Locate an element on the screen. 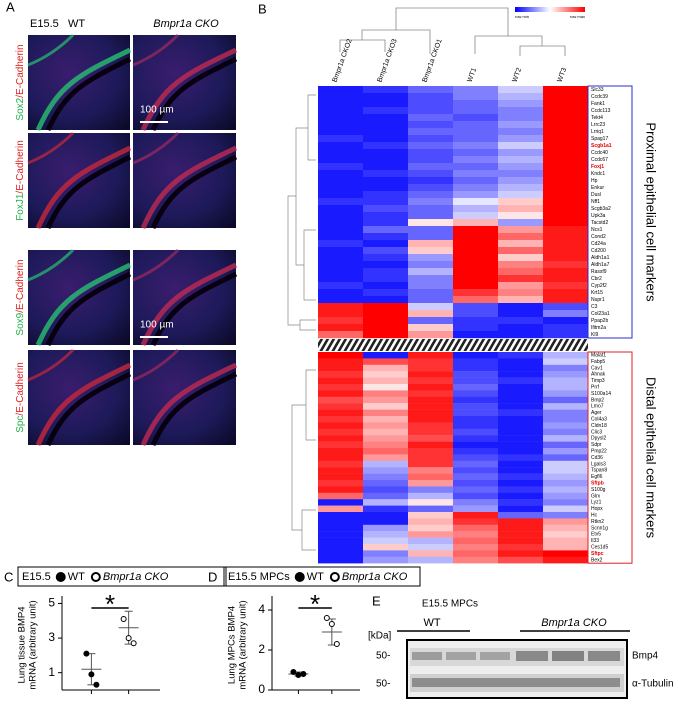  gene-label: C3 is located at coordinates (594, 307).